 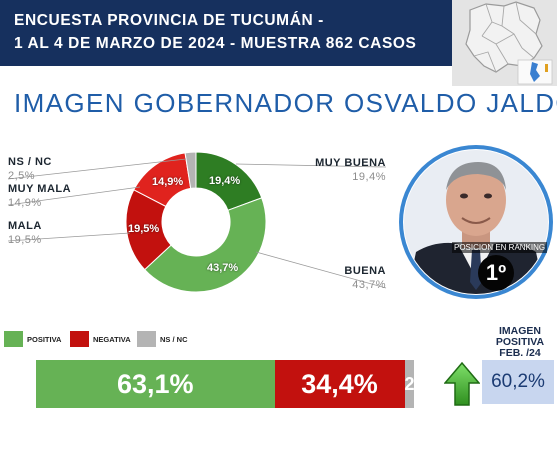 What do you see at coordinates (504, 43) in the screenshot?
I see `tucuman-map-icon` at bounding box center [504, 43].